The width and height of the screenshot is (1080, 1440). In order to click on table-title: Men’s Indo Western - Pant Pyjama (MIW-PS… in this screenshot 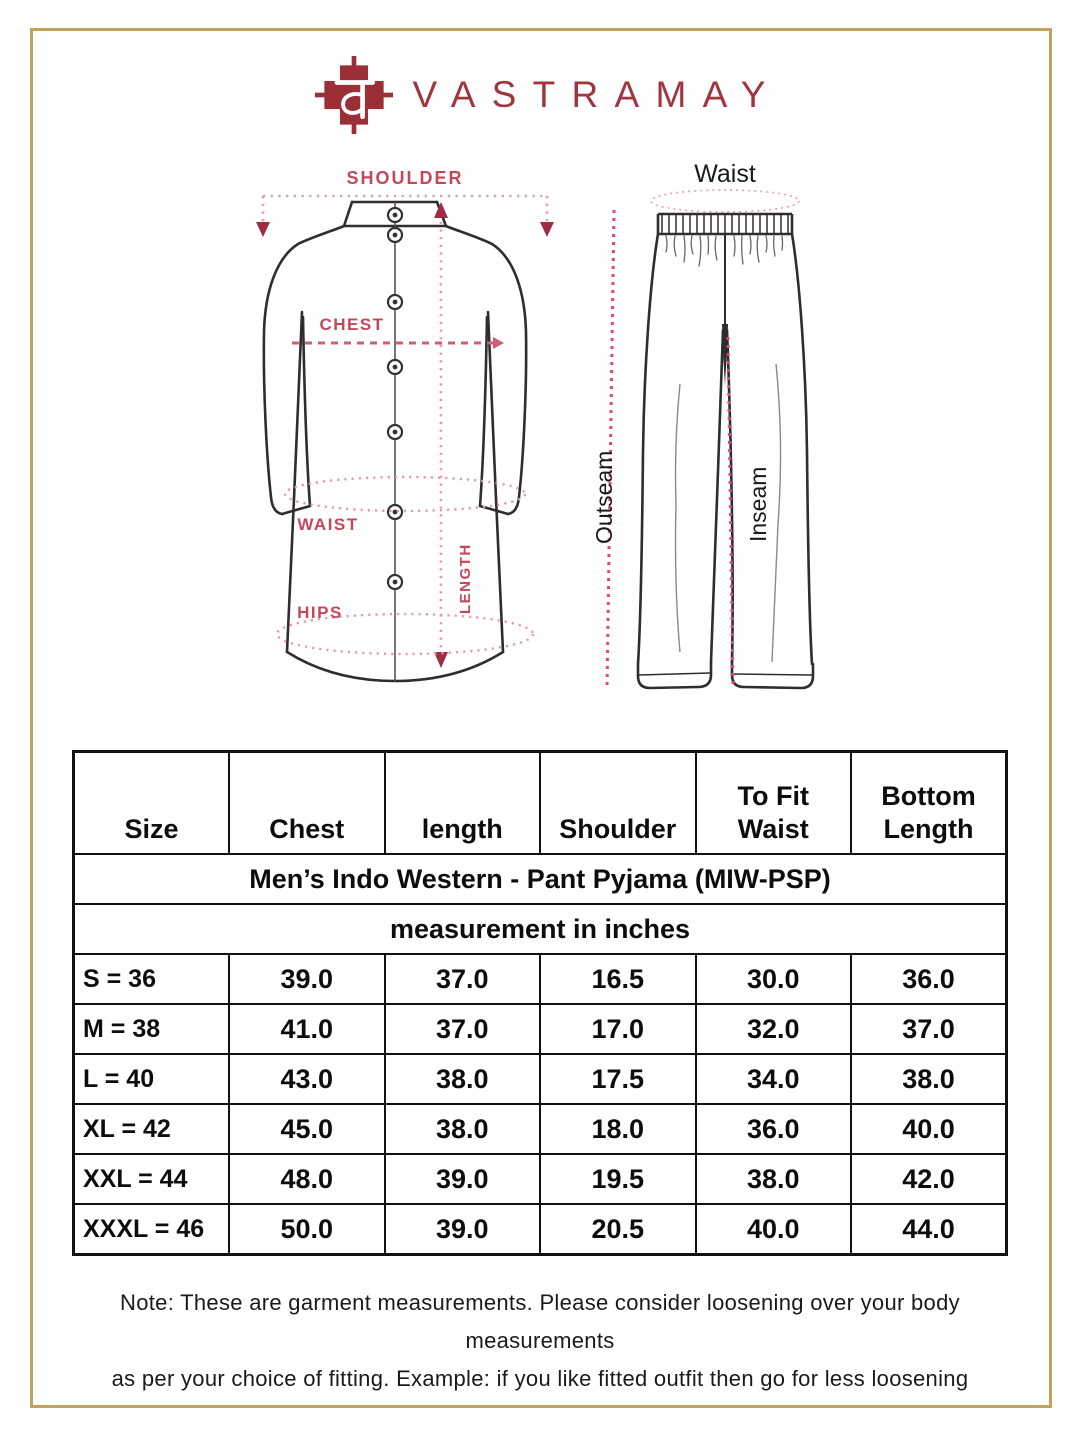, I will do `click(540, 879)`.